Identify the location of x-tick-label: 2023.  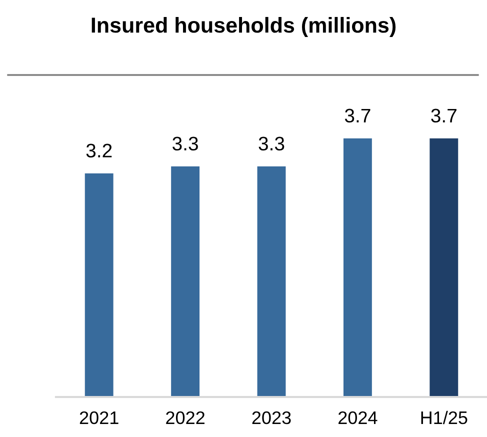
(271, 417).